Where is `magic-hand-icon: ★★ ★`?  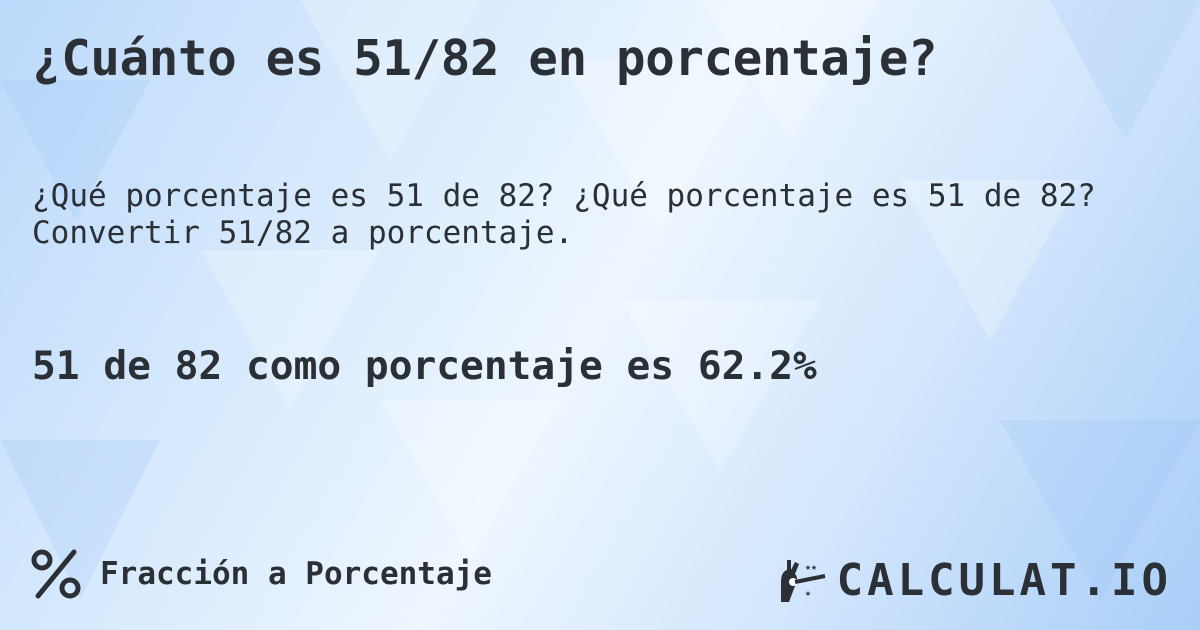 magic-hand-icon: ★★ ★ is located at coordinates (802, 580).